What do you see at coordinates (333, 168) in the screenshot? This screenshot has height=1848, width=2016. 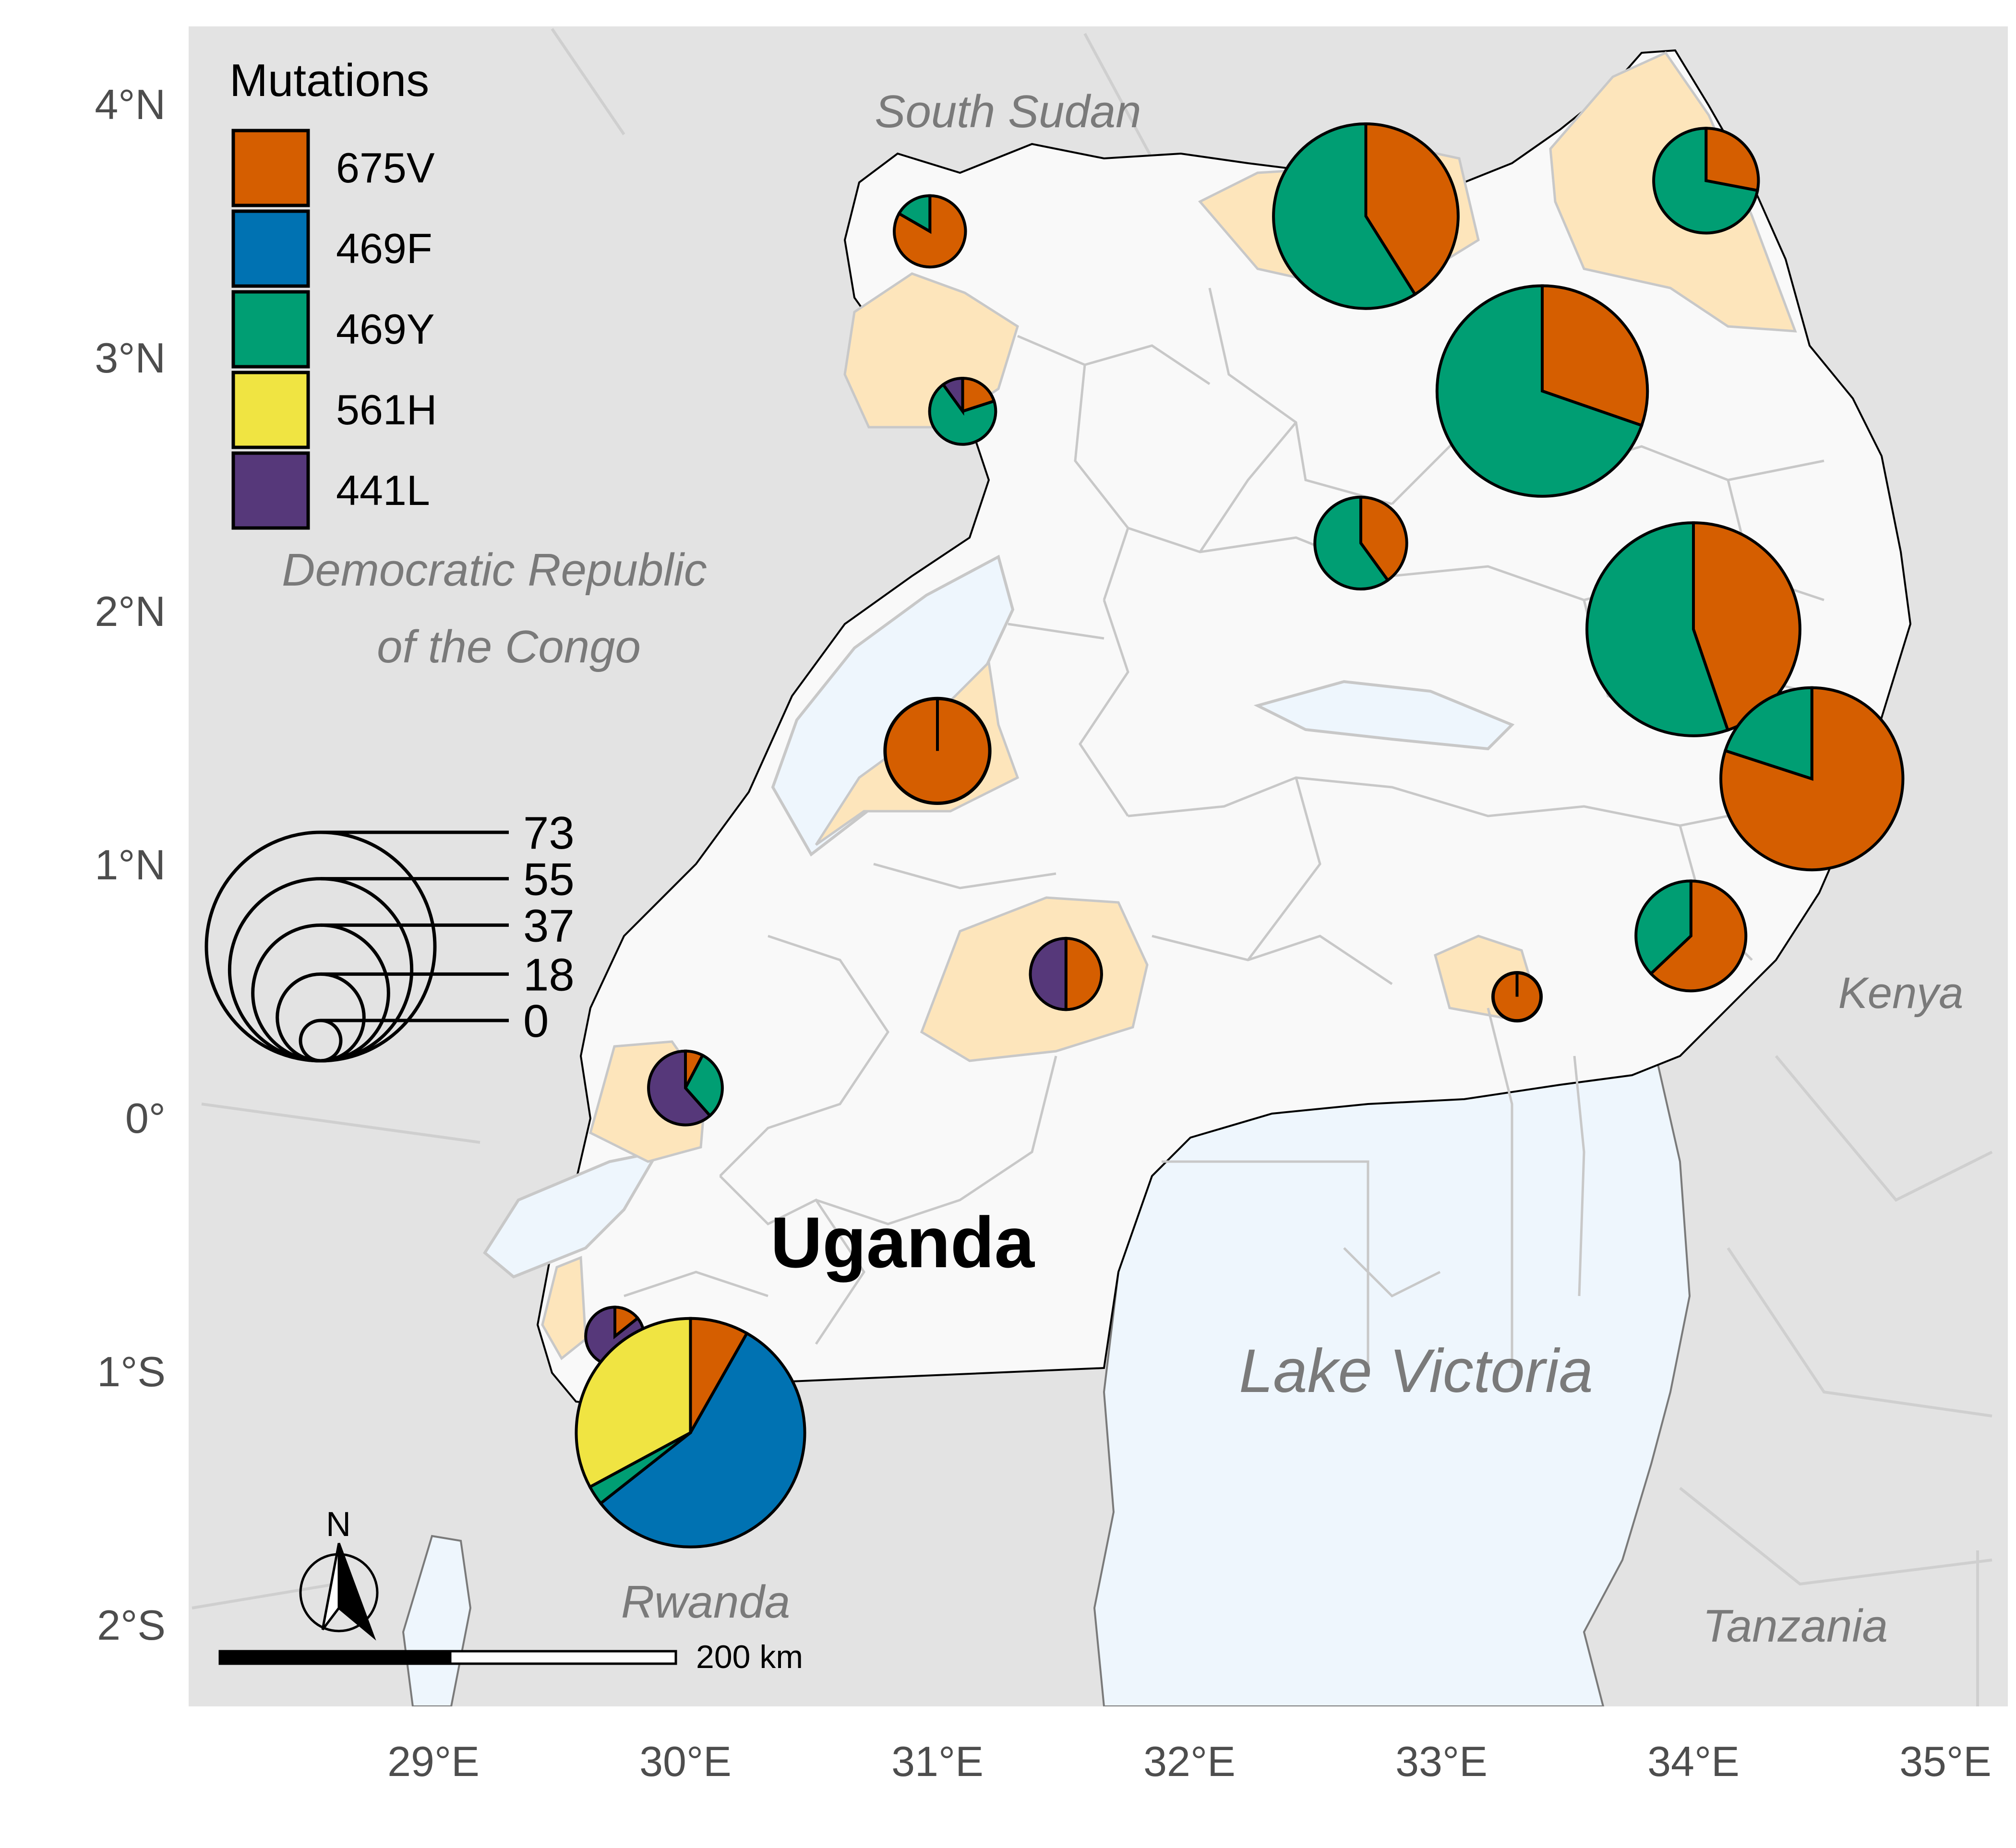 I see `legend-item-675V: 675V` at bounding box center [333, 168].